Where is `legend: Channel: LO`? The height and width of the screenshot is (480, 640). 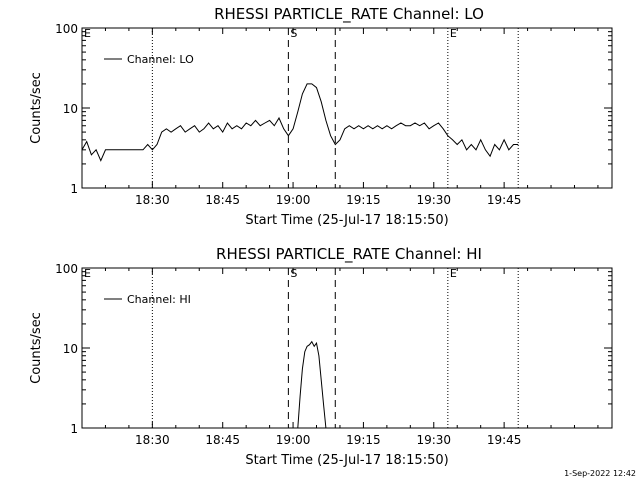 legend: Channel: LO is located at coordinates (149, 59).